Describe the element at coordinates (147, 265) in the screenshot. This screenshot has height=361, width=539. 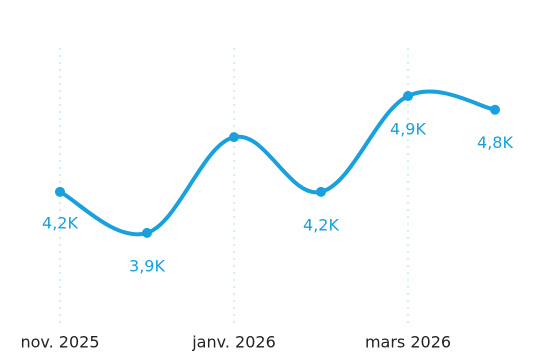
I see `data-label: 3,9K` at that location.